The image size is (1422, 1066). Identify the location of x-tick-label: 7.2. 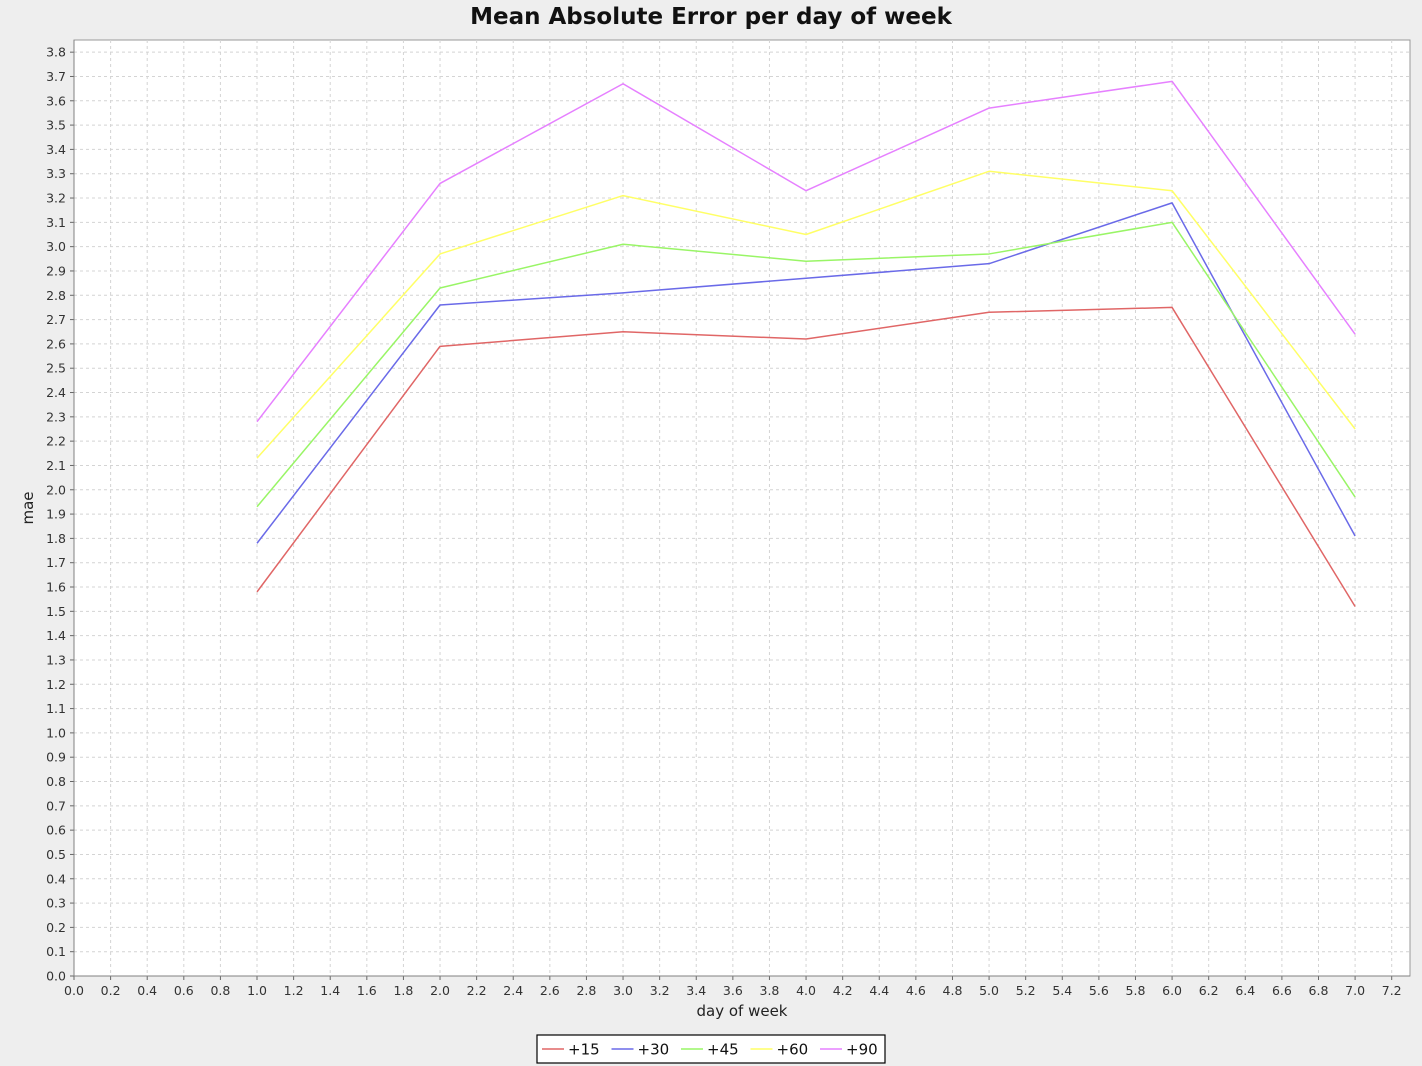
(1392, 990).